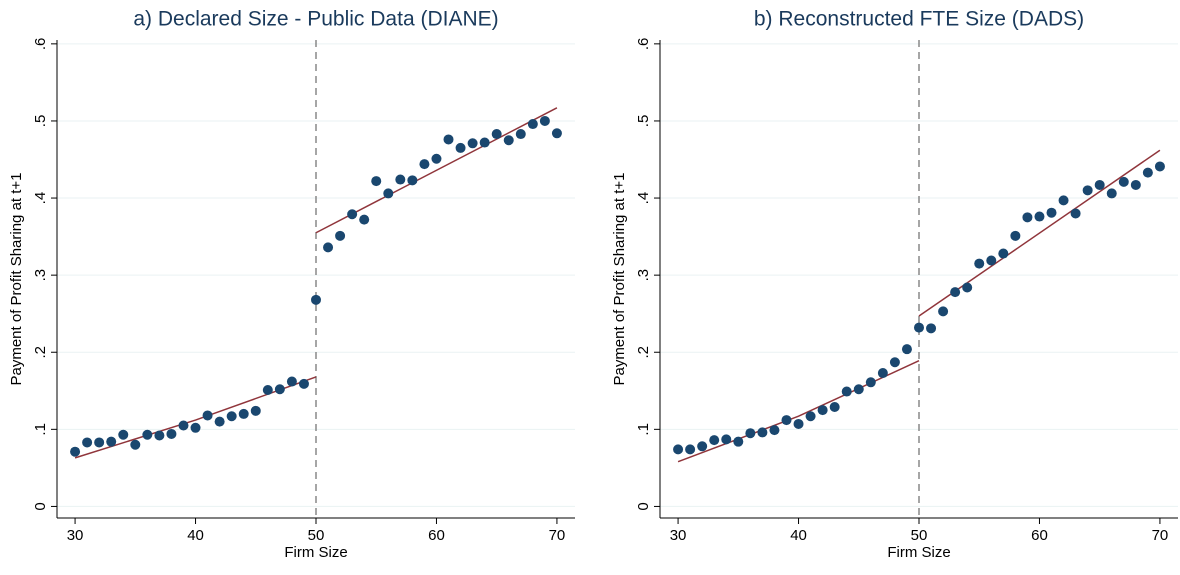  Describe the element at coordinates (798, 535) in the screenshot. I see `x-tick-label: 40` at that location.